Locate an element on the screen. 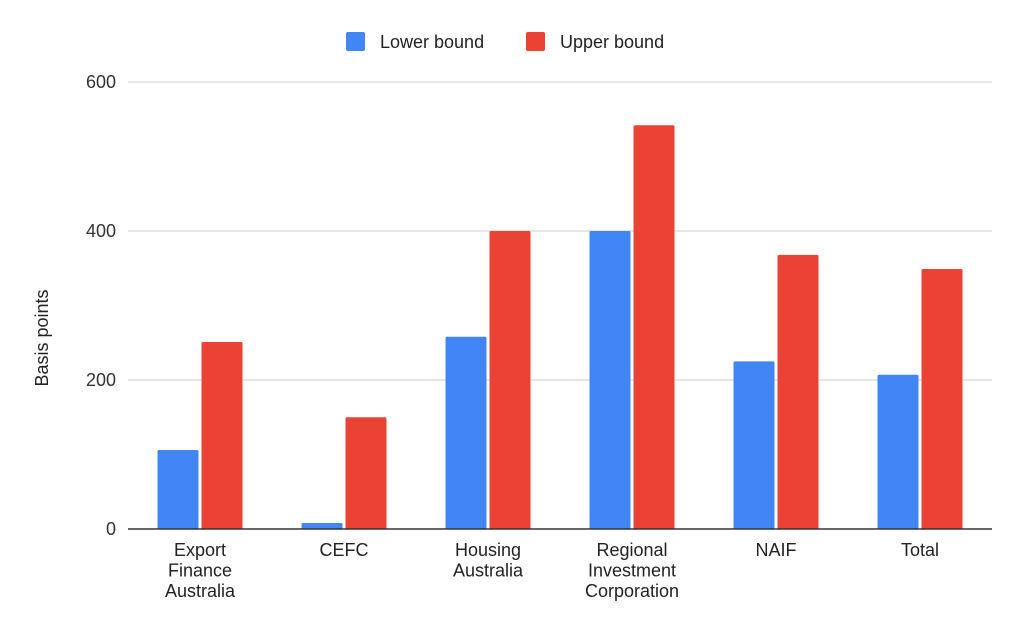 The height and width of the screenshot is (633, 1024). x-category-label: Regional Investment Corporation is located at coordinates (632, 570).